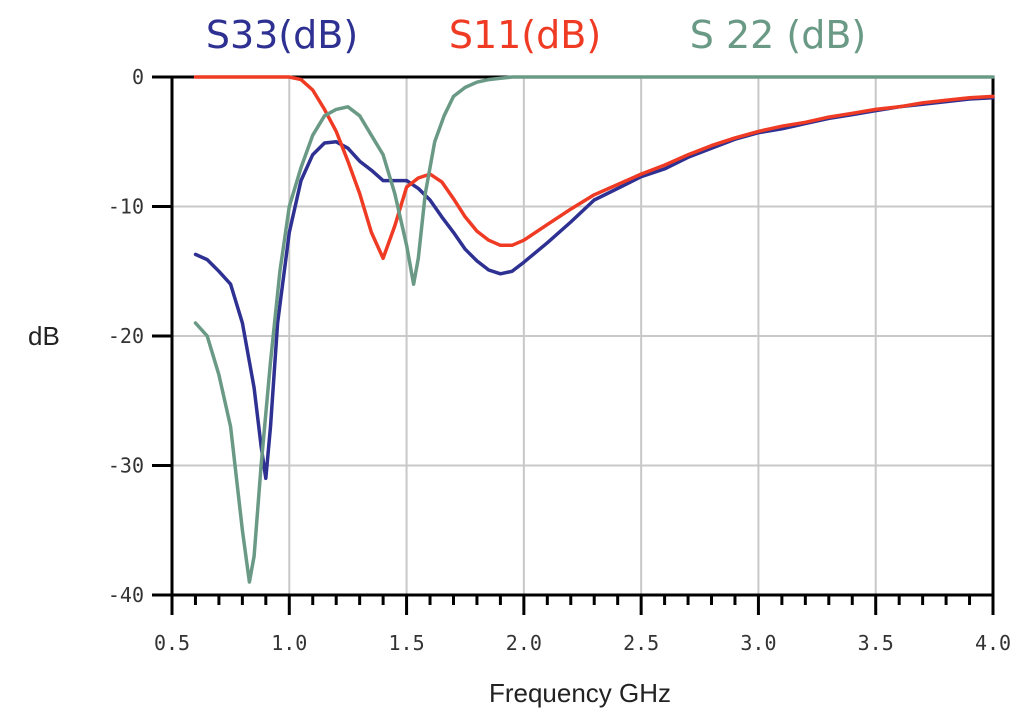 This screenshot has width=1021, height=717. I want to click on y-tick-label: -20, so click(126, 336).